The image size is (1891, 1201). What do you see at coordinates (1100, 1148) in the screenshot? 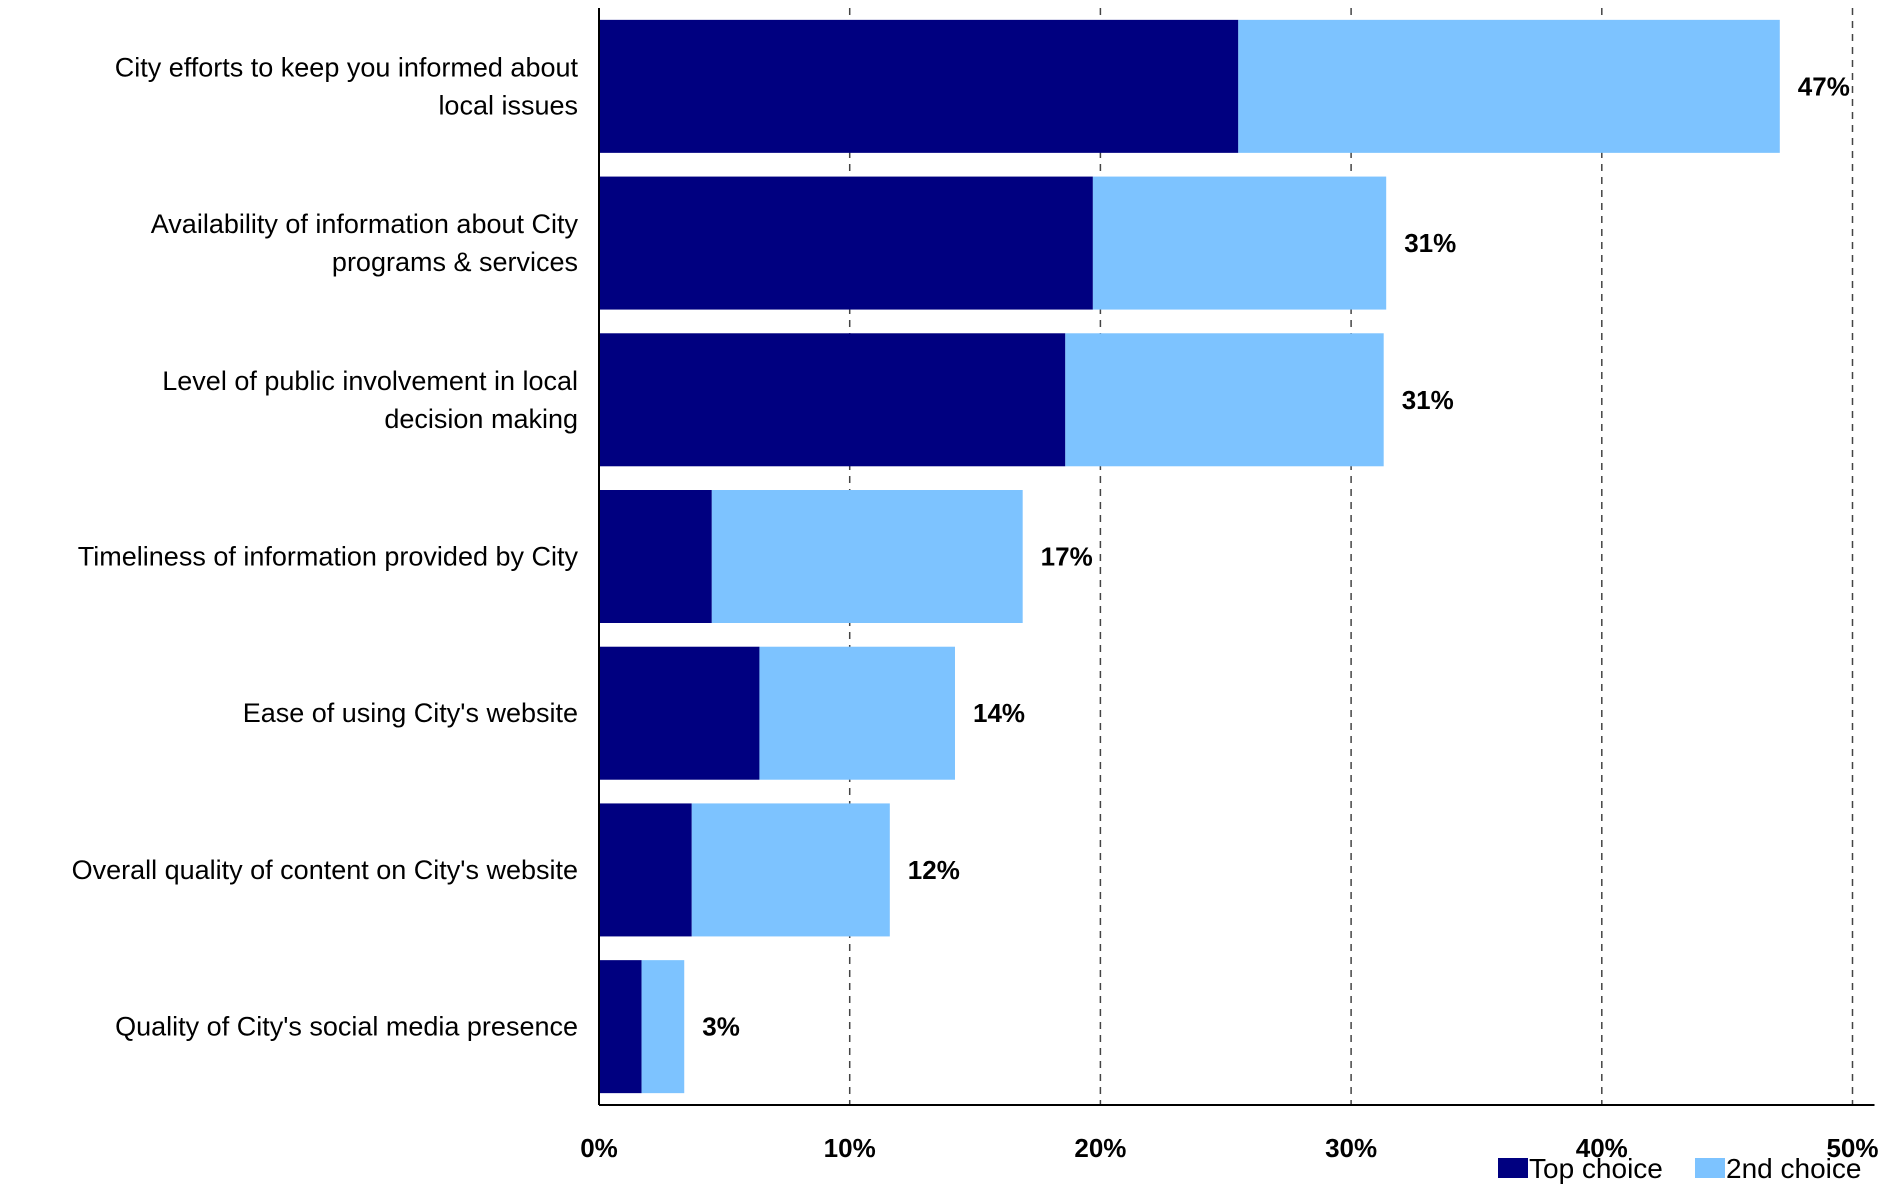
I see `x-tick-label-20: 20%` at bounding box center [1100, 1148].